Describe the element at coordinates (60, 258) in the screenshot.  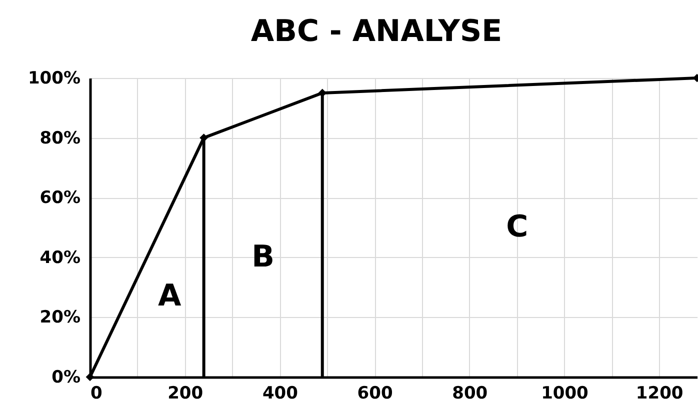
I see `y-tick-label: 40%` at that location.